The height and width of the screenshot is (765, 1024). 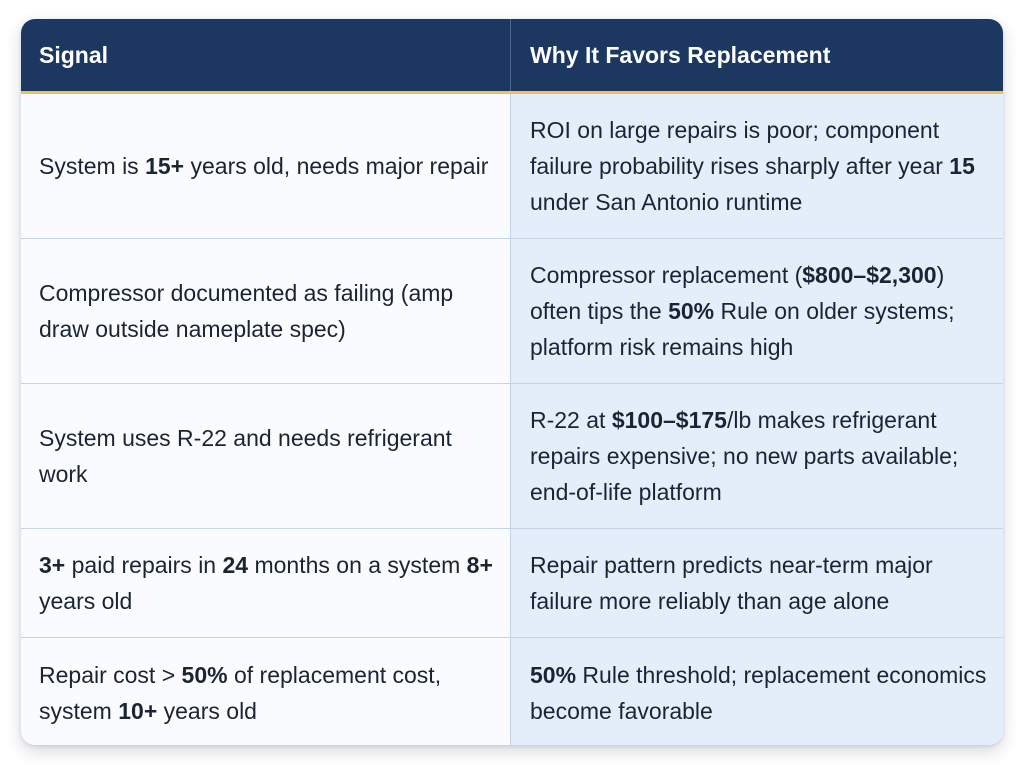 I want to click on text-segment: paid repairs in, so click(x=144, y=565).